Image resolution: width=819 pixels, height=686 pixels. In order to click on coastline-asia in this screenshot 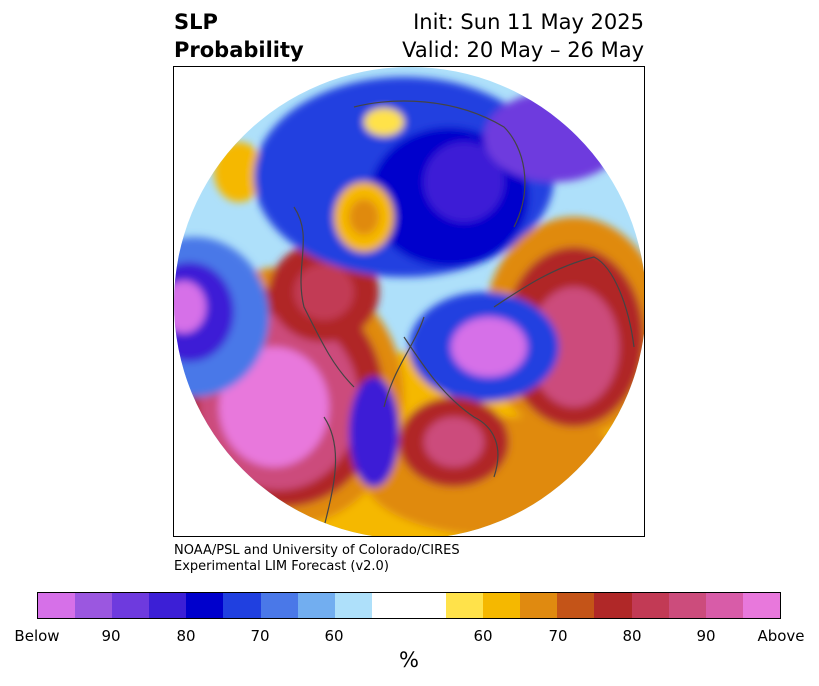, I will do `click(324, 297)`.